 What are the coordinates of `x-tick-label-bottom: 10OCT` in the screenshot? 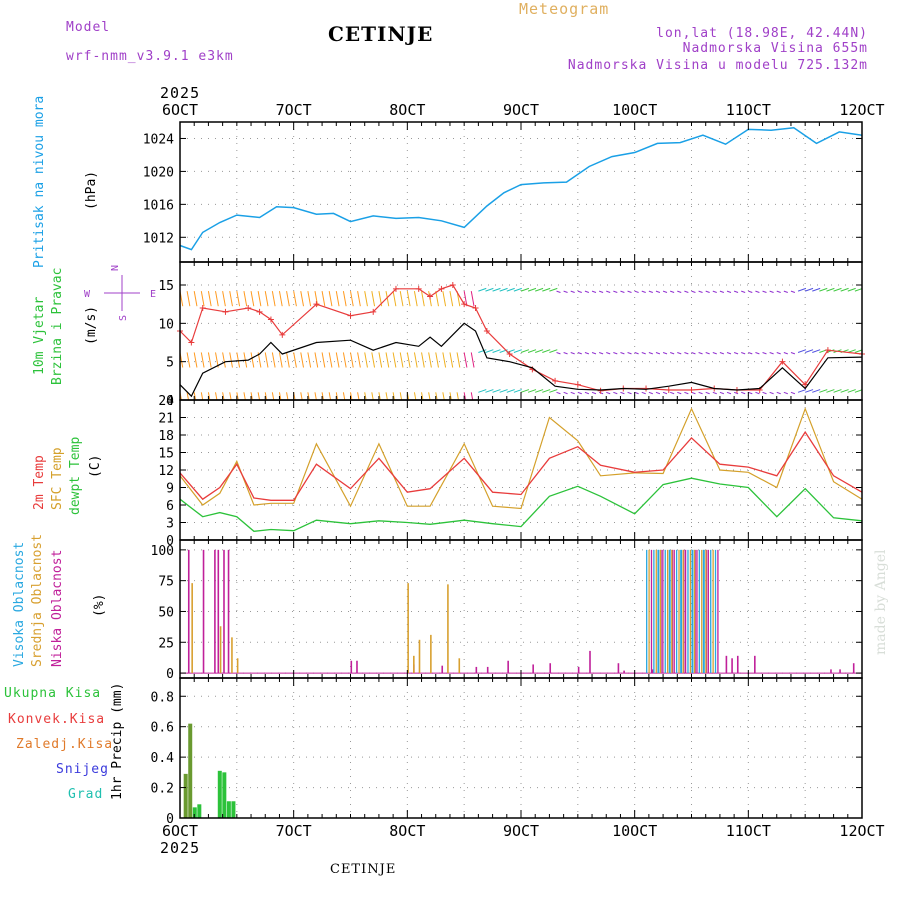 It's located at (634, 831).